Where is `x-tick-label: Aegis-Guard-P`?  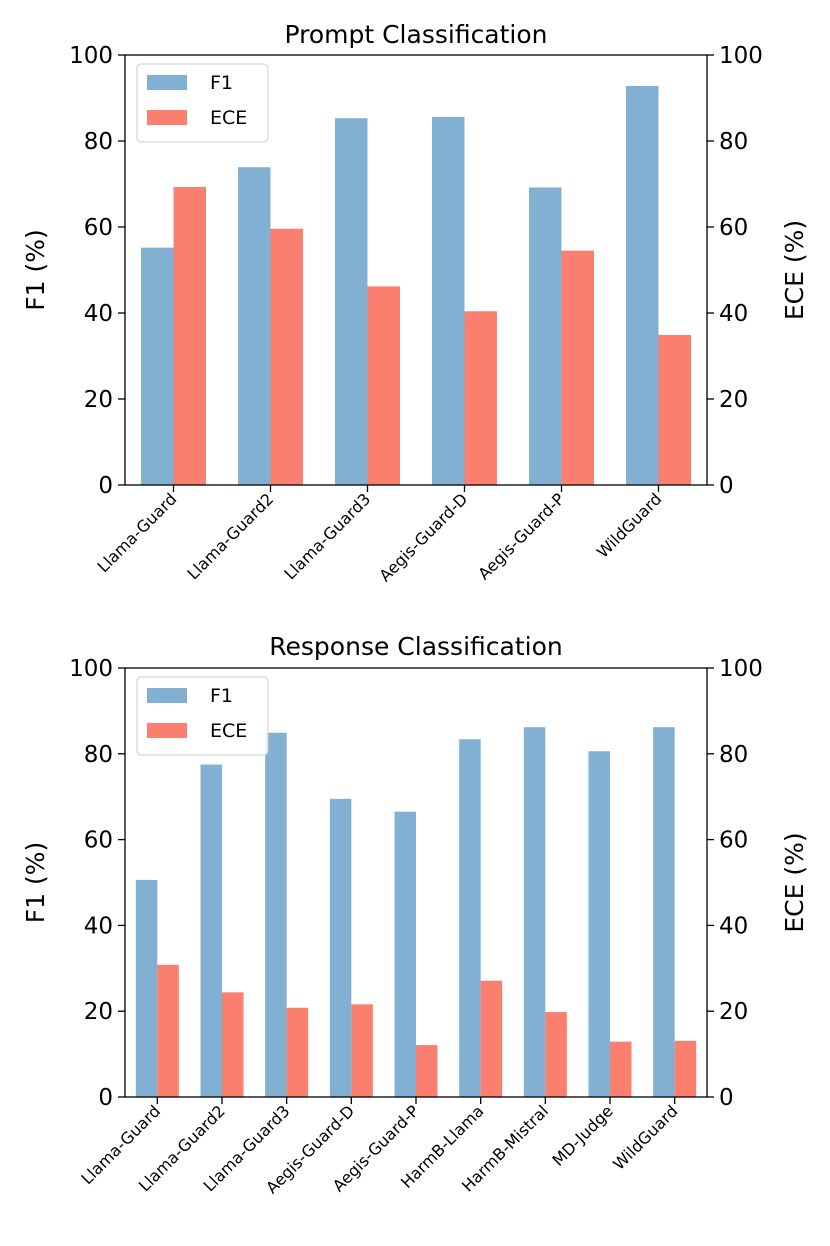
x-tick-label: Aegis-Guard-P is located at coordinates (521, 536).